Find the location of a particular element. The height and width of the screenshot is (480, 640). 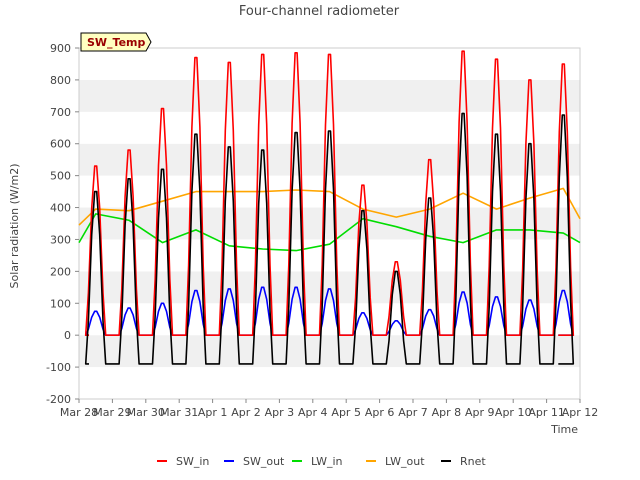

legend-label-rnet: Rnet is located at coordinates (473, 461).